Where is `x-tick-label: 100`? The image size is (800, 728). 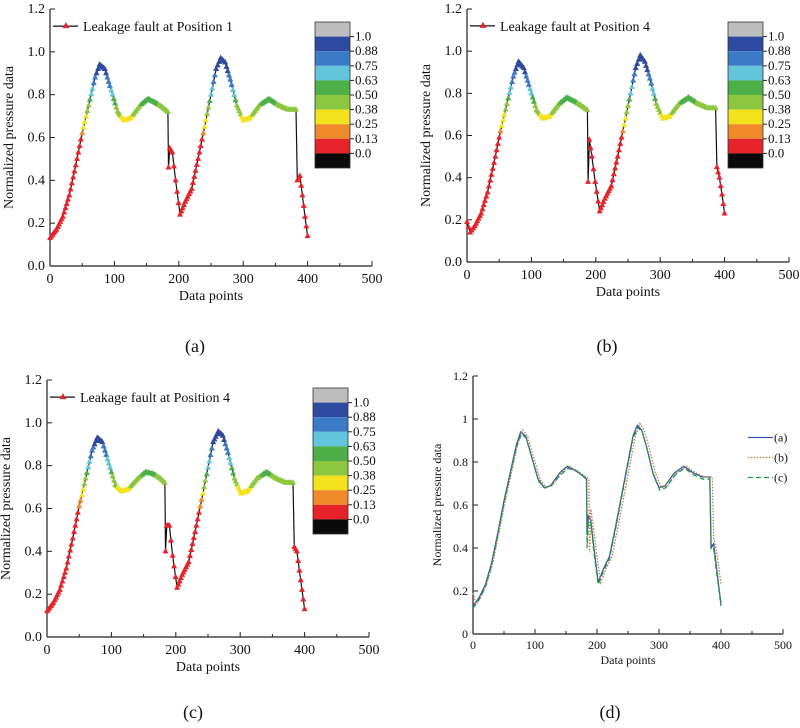
x-tick-label: 100 is located at coordinates (531, 275).